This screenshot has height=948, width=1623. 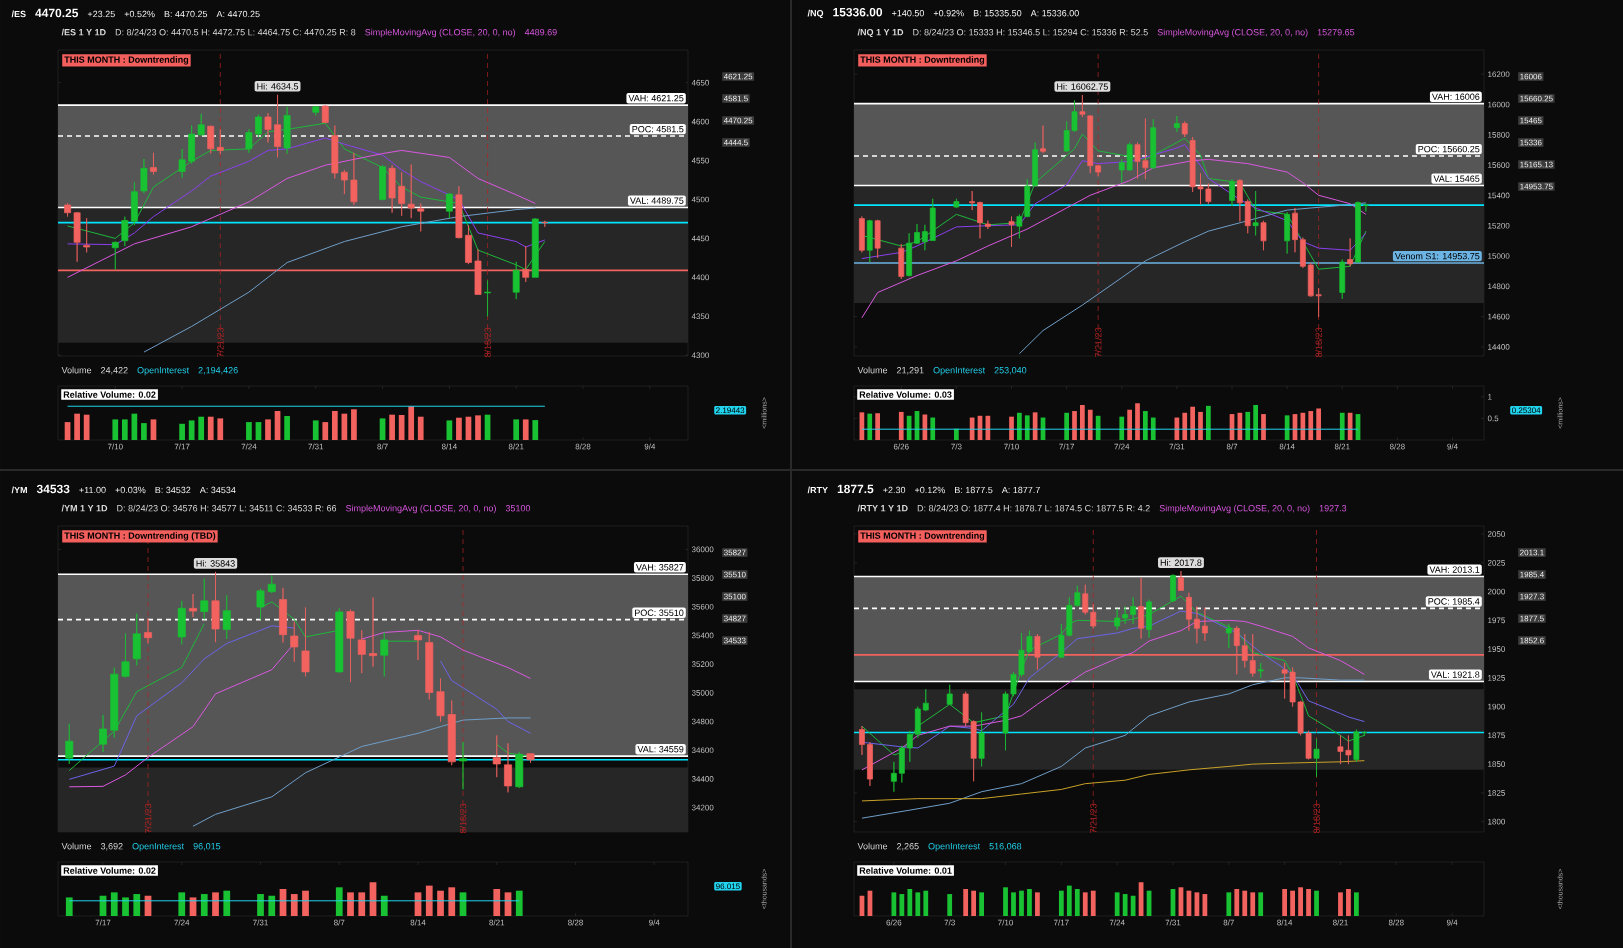 I want to click on x-tick-label: 7/3, so click(x=956, y=446).